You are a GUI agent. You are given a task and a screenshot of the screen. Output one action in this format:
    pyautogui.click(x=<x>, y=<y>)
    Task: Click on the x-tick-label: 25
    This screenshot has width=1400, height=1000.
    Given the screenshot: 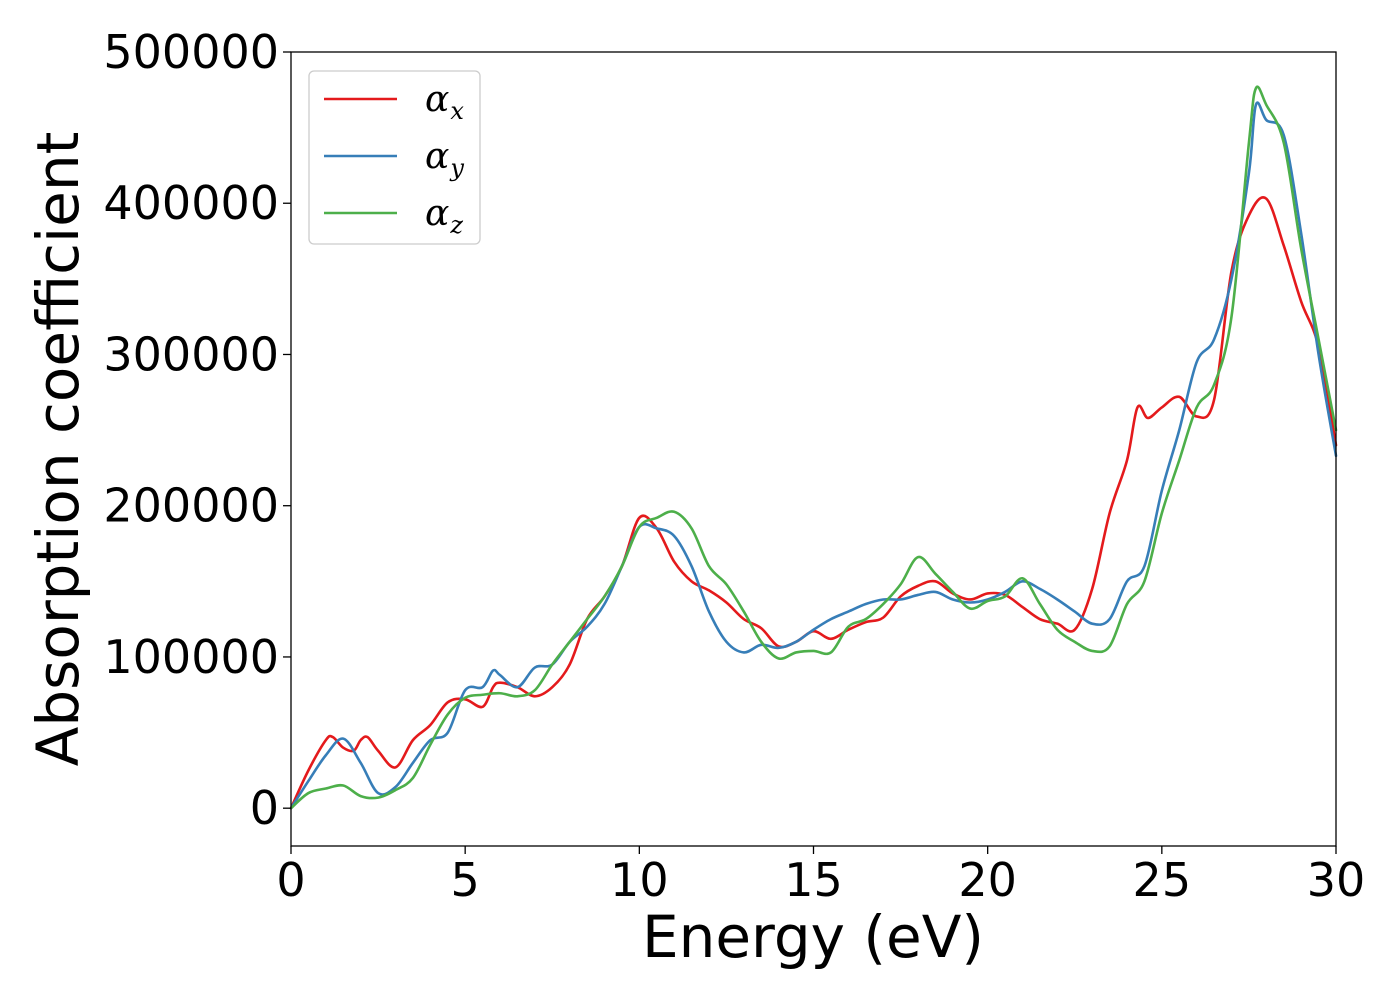 What is the action you would take?
    pyautogui.click(x=1162, y=880)
    